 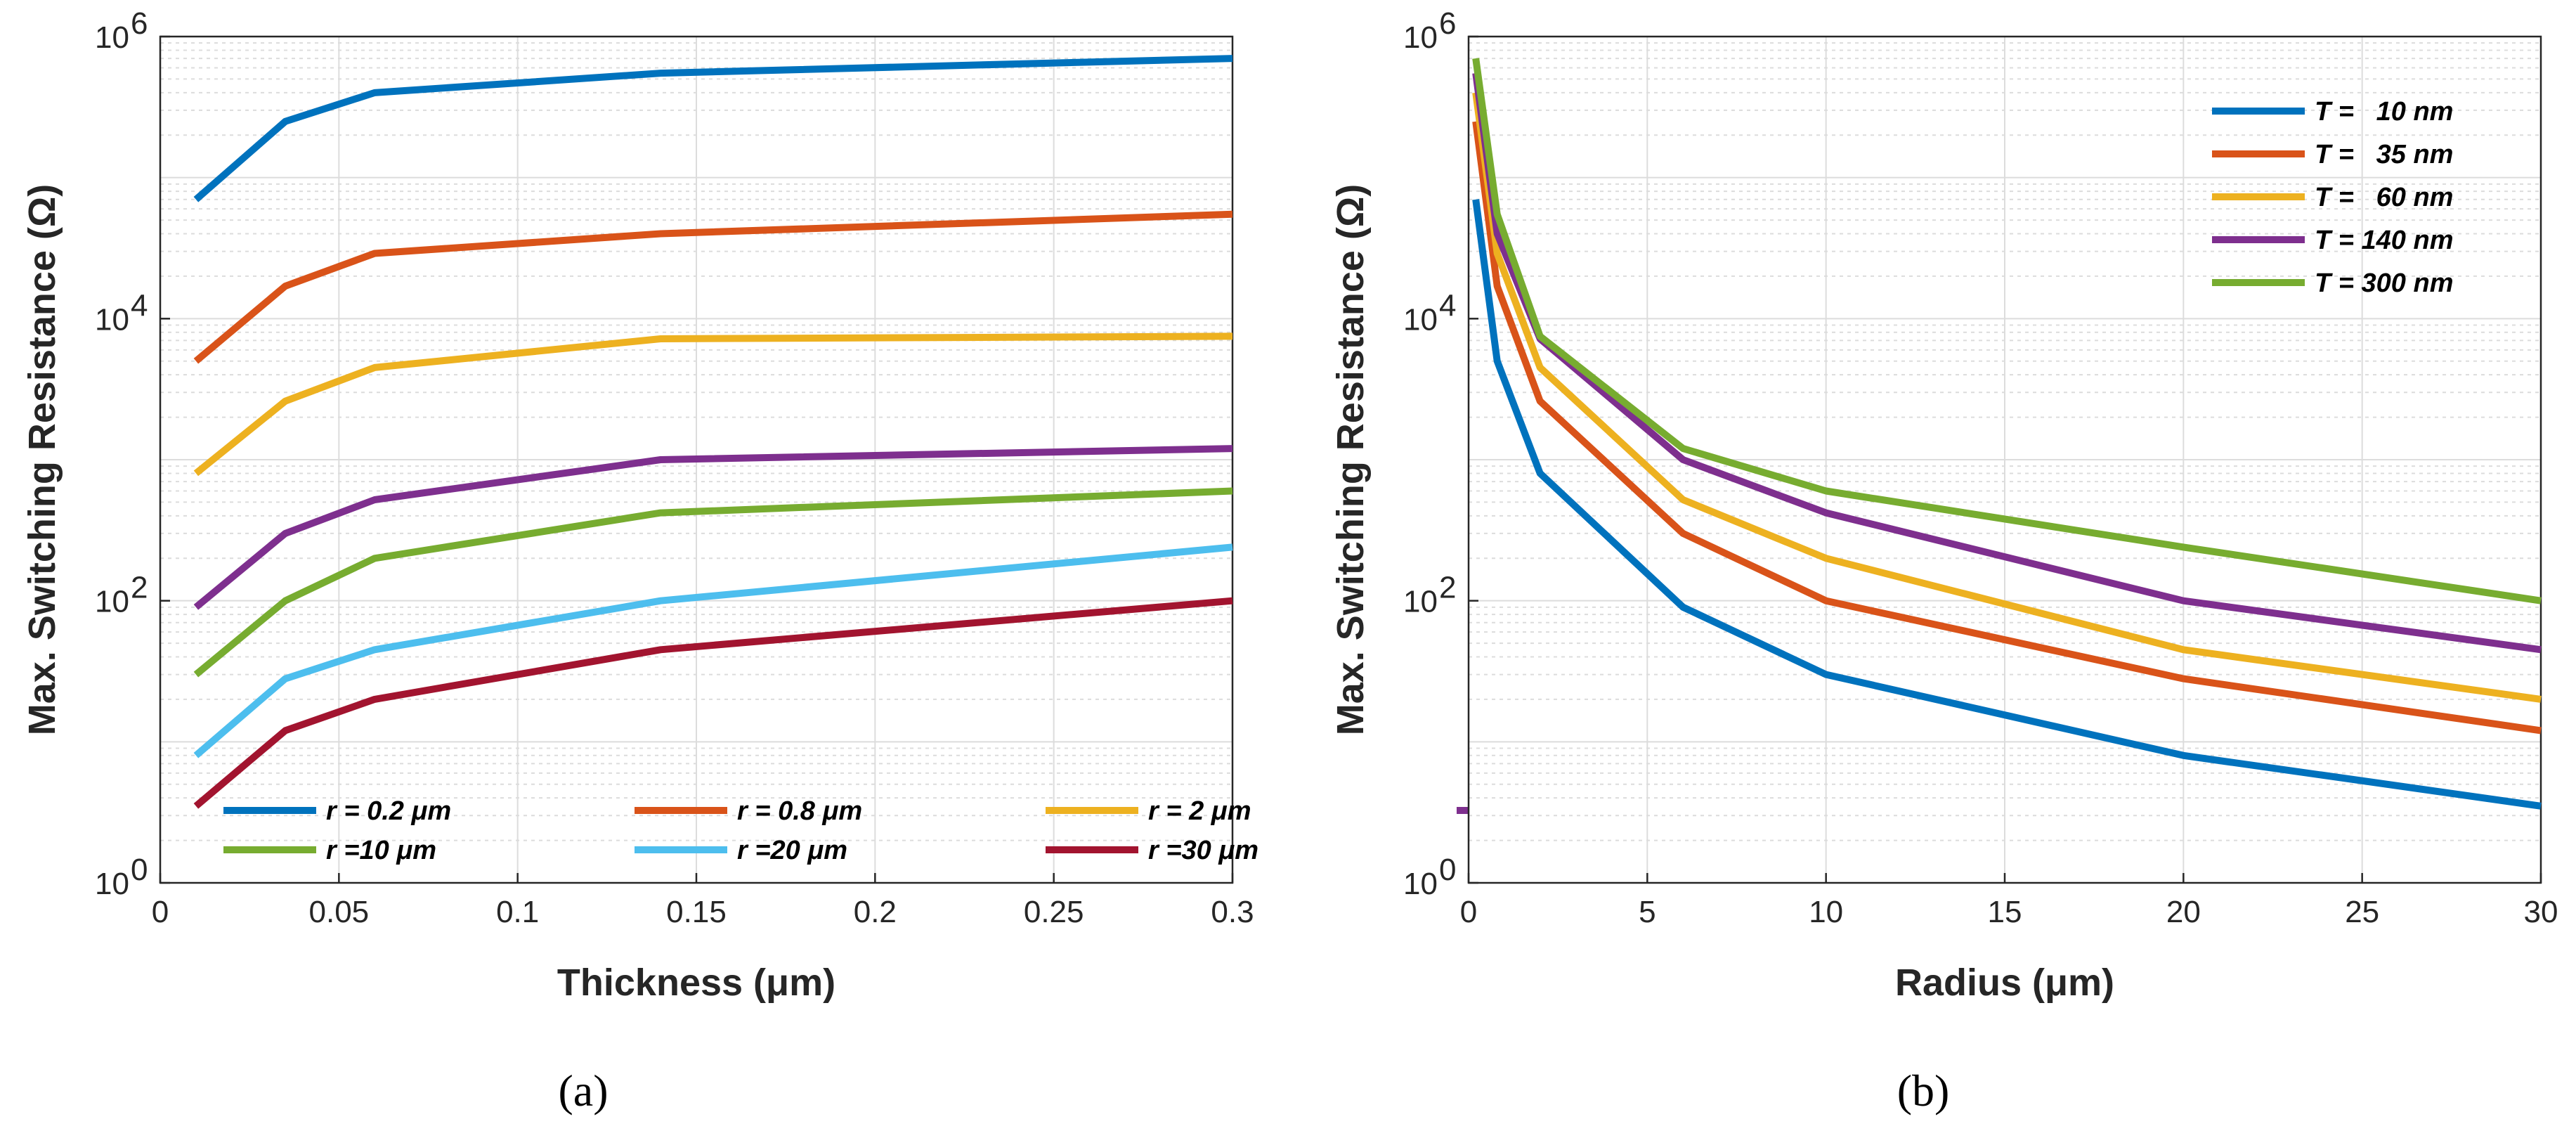 I want to click on chart-a-legend-label: r =20 μm, so click(x=792, y=850).